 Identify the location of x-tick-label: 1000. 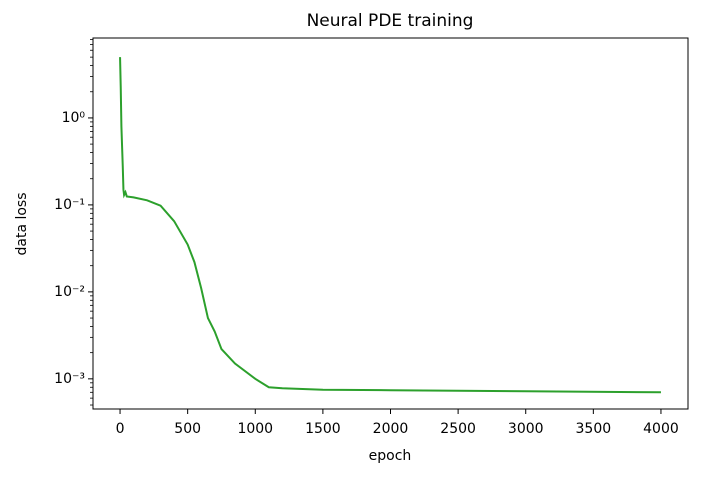
(255, 429).